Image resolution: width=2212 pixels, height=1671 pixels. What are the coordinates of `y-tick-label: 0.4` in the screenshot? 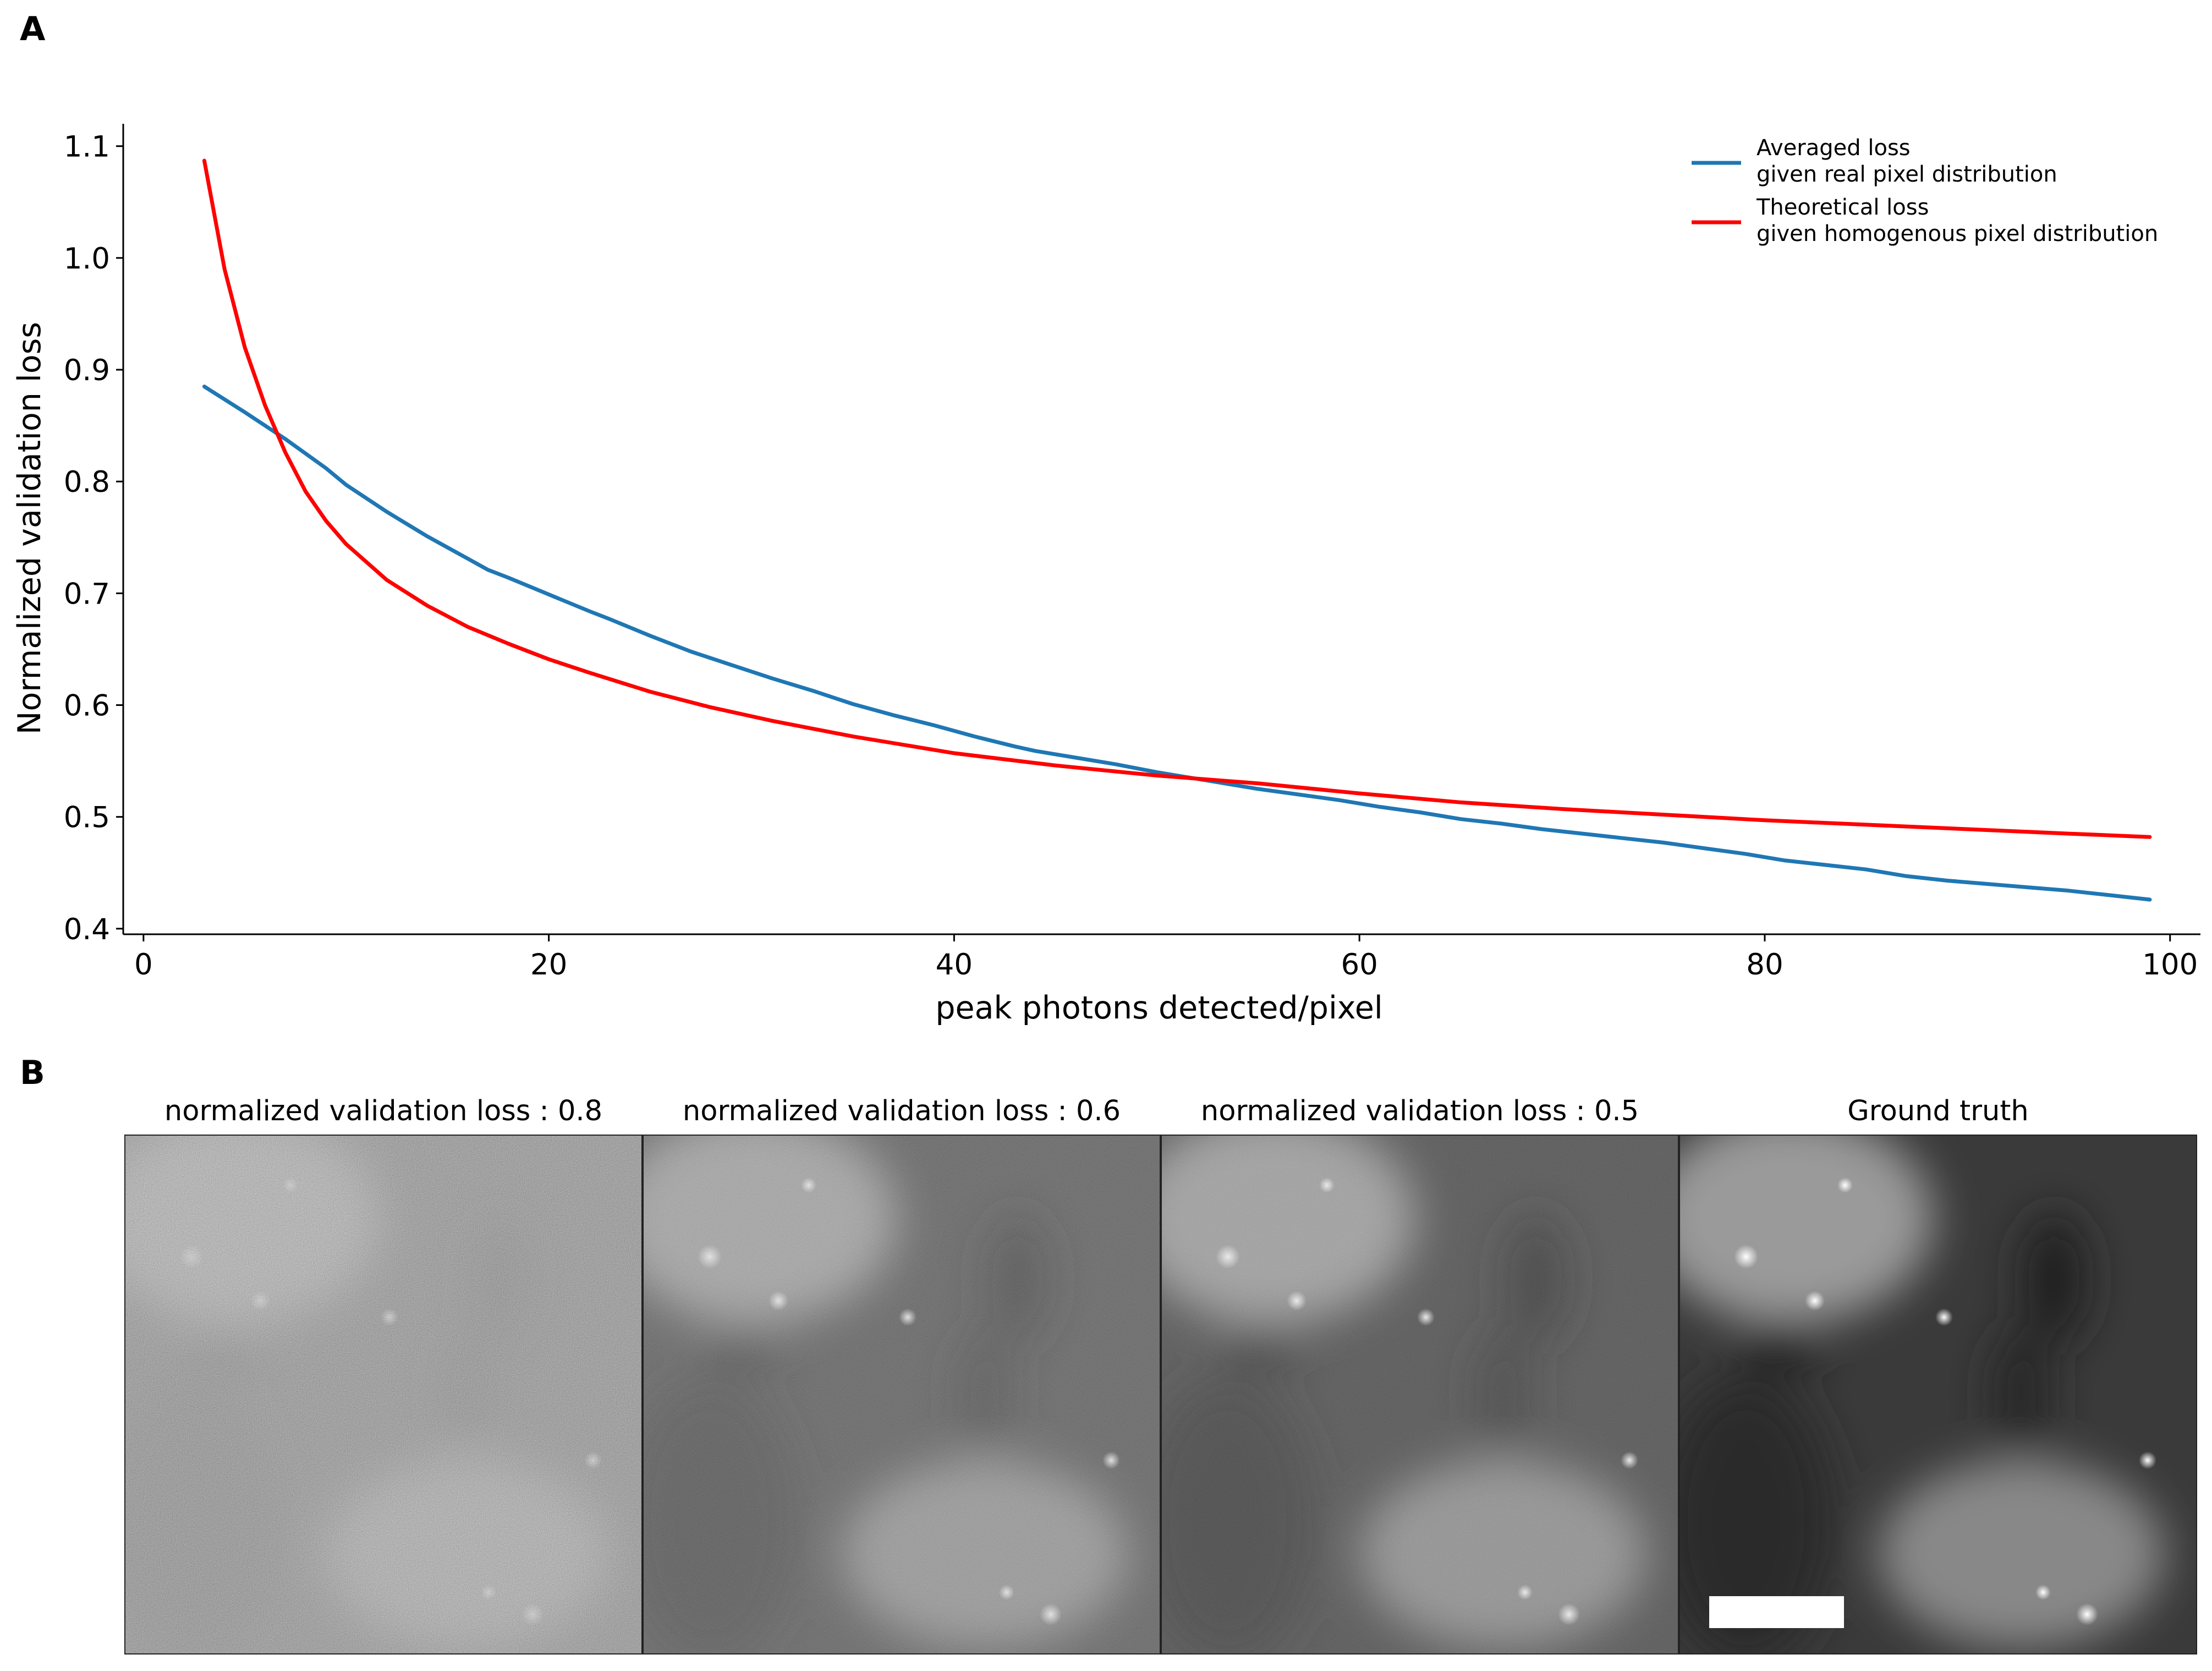 It's located at (87, 930).